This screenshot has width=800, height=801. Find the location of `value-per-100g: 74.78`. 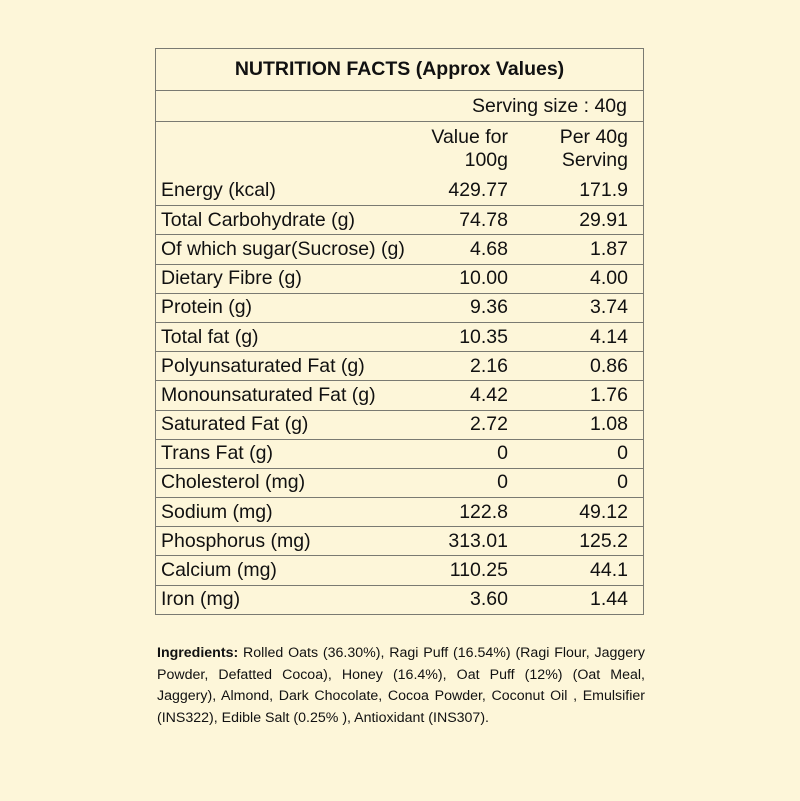

value-per-100g: 74.78 is located at coordinates (483, 219).